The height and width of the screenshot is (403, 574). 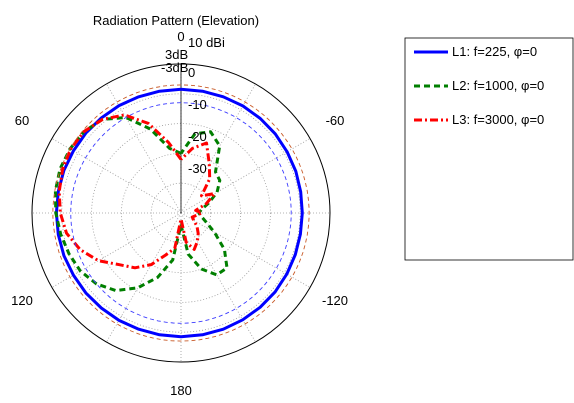 I want to click on reference-label: -3dB, so click(x=174, y=67).